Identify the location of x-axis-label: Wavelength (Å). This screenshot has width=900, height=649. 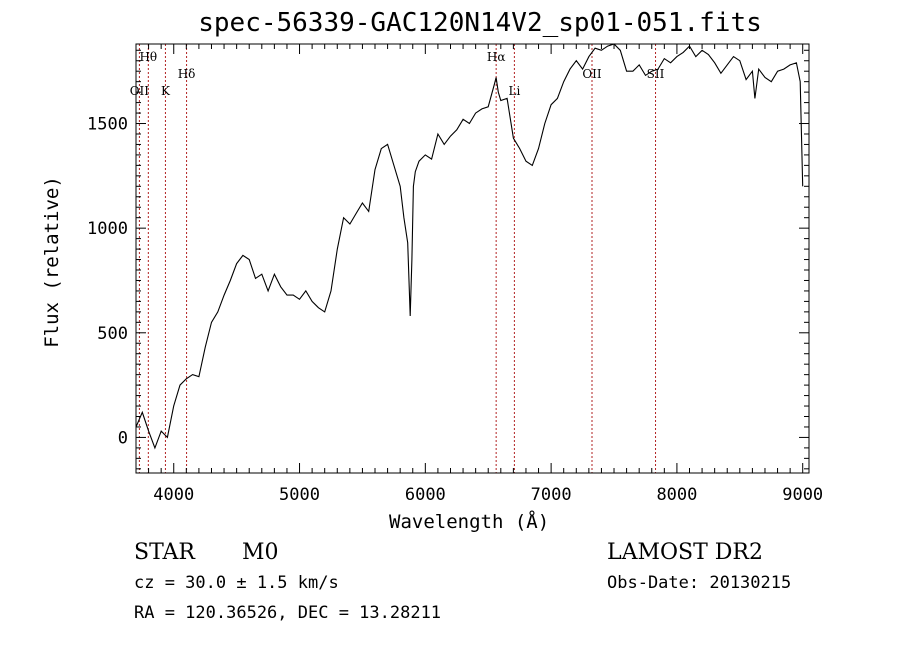
(469, 522).